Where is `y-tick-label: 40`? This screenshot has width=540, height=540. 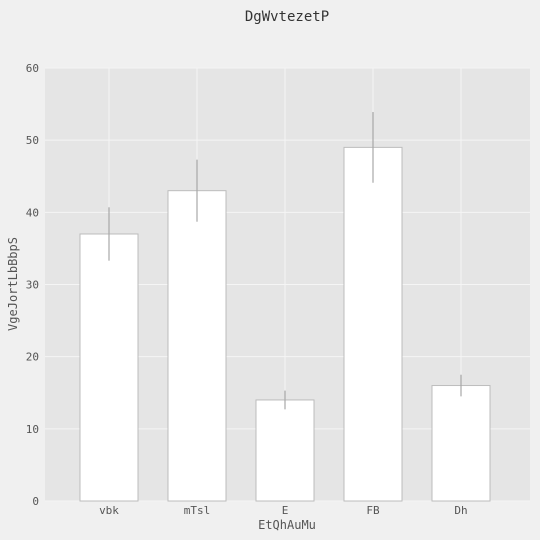 y-tick-label: 40 is located at coordinates (32, 212).